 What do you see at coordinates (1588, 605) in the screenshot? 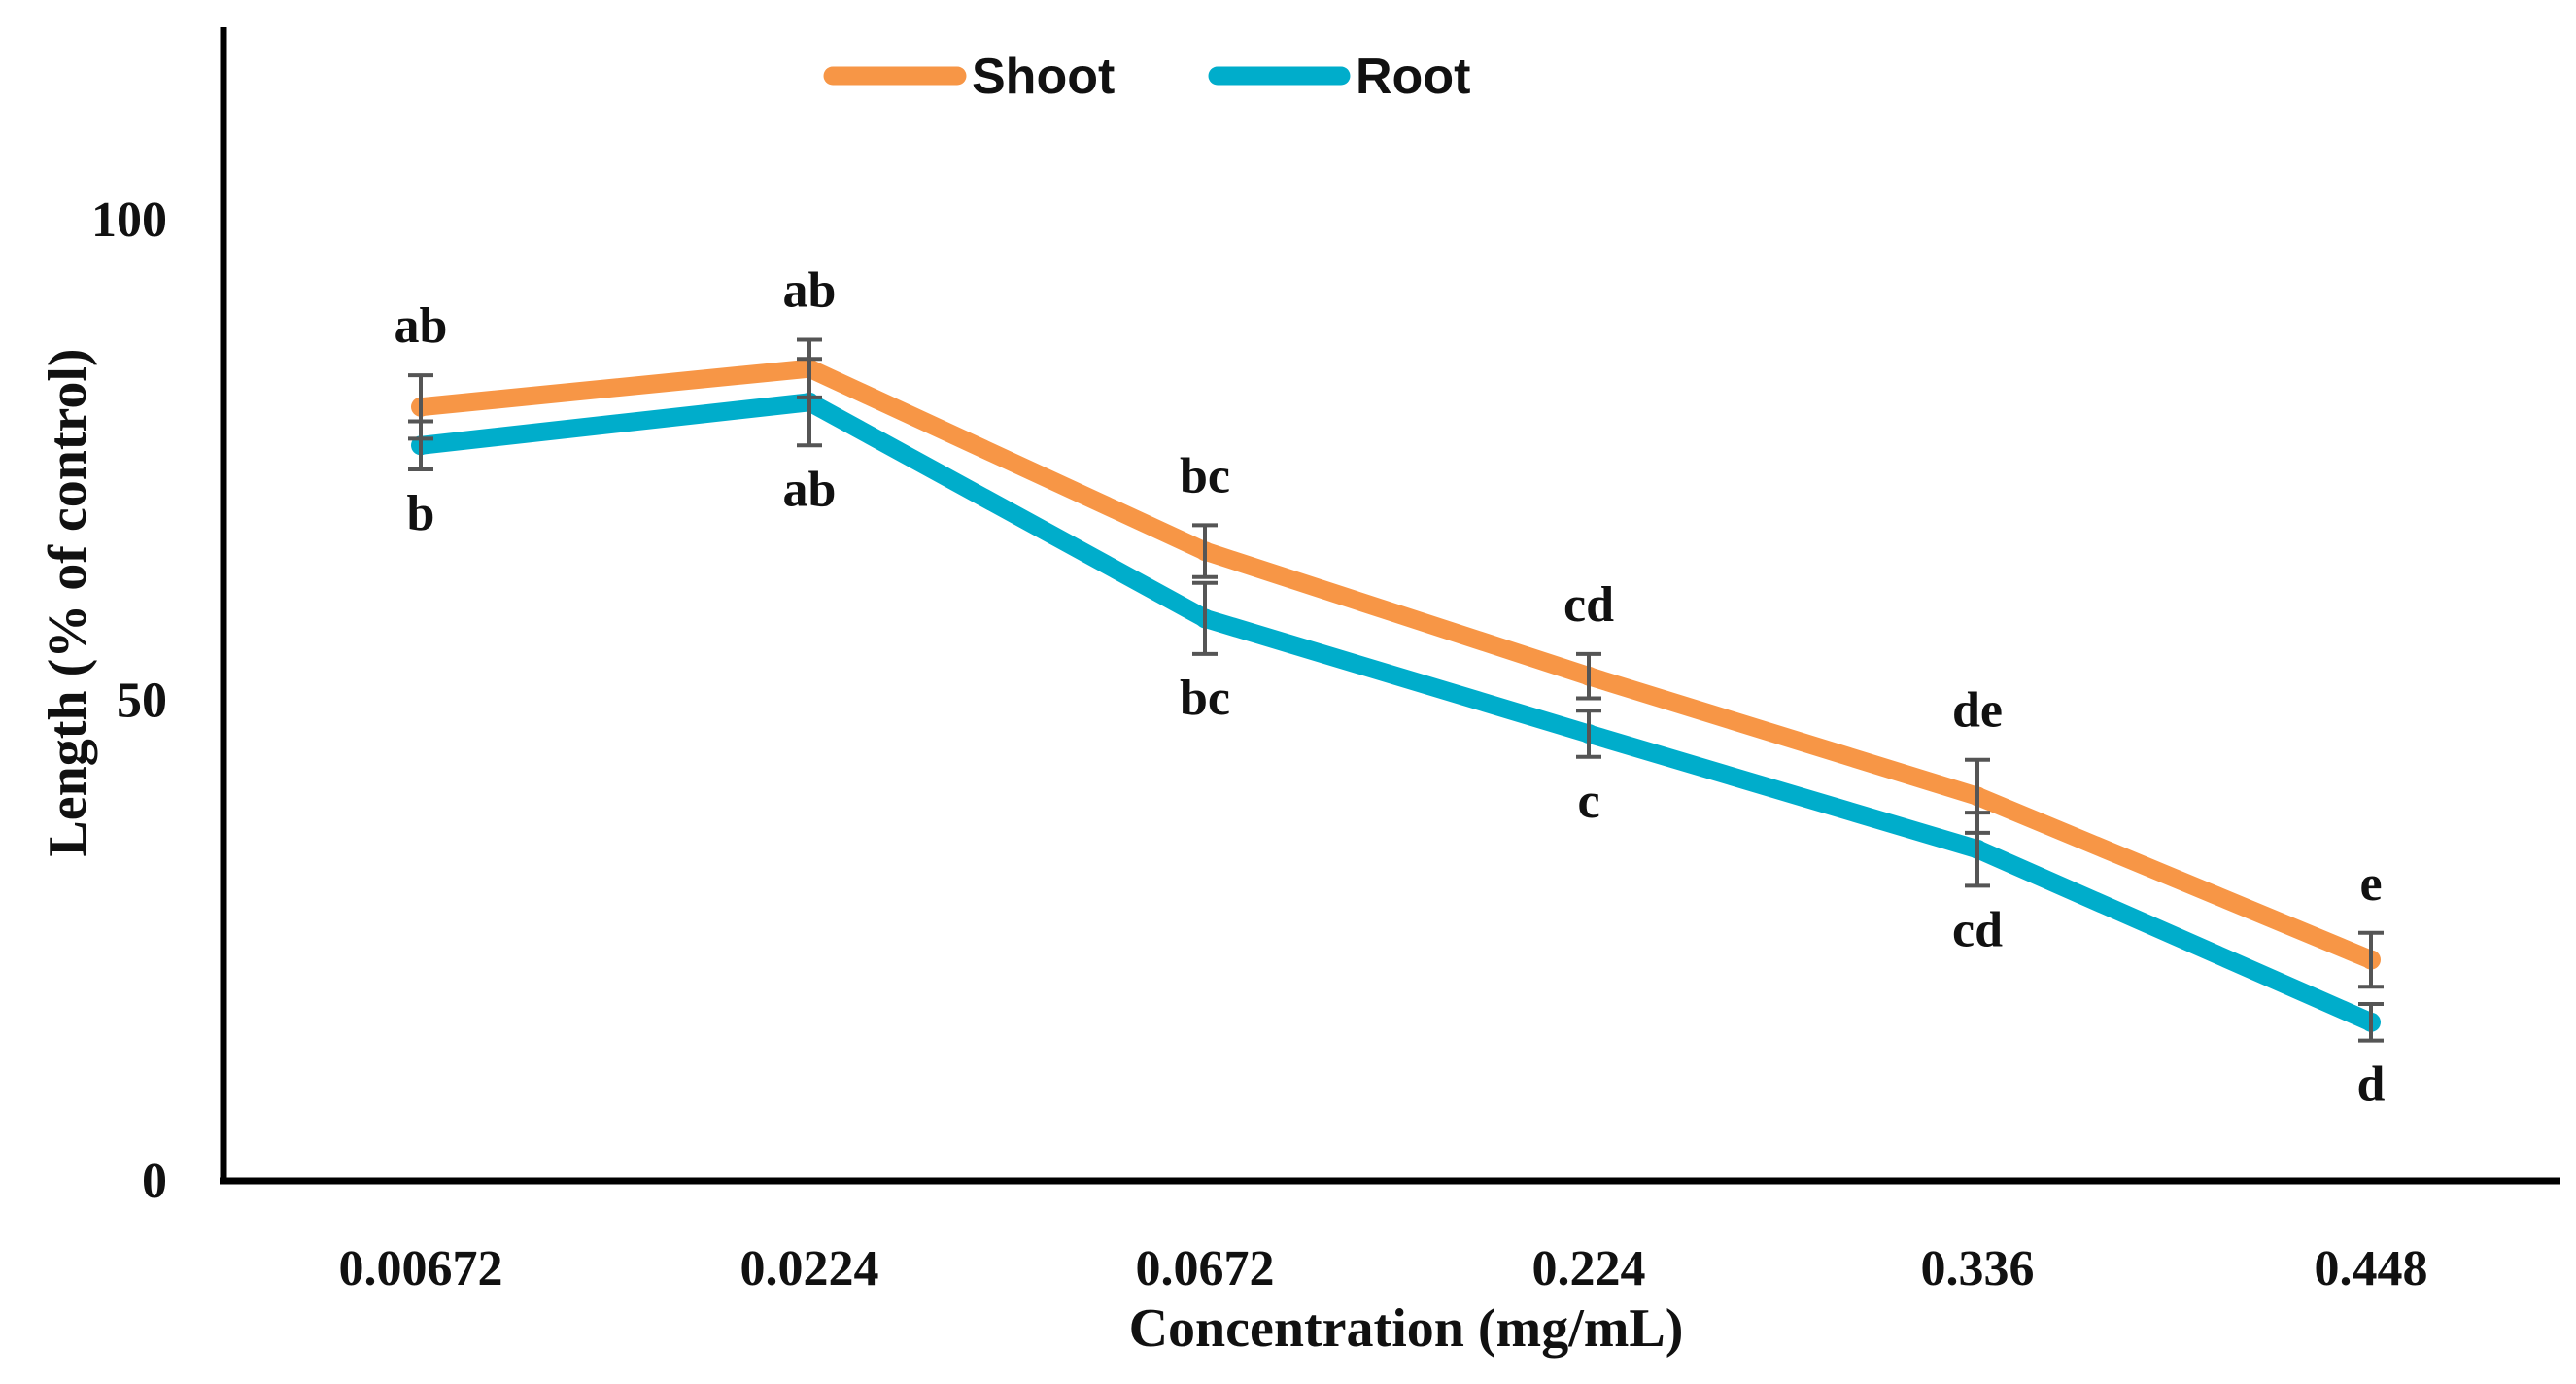
I see `shoot-significance-letter: cd` at bounding box center [1588, 605].